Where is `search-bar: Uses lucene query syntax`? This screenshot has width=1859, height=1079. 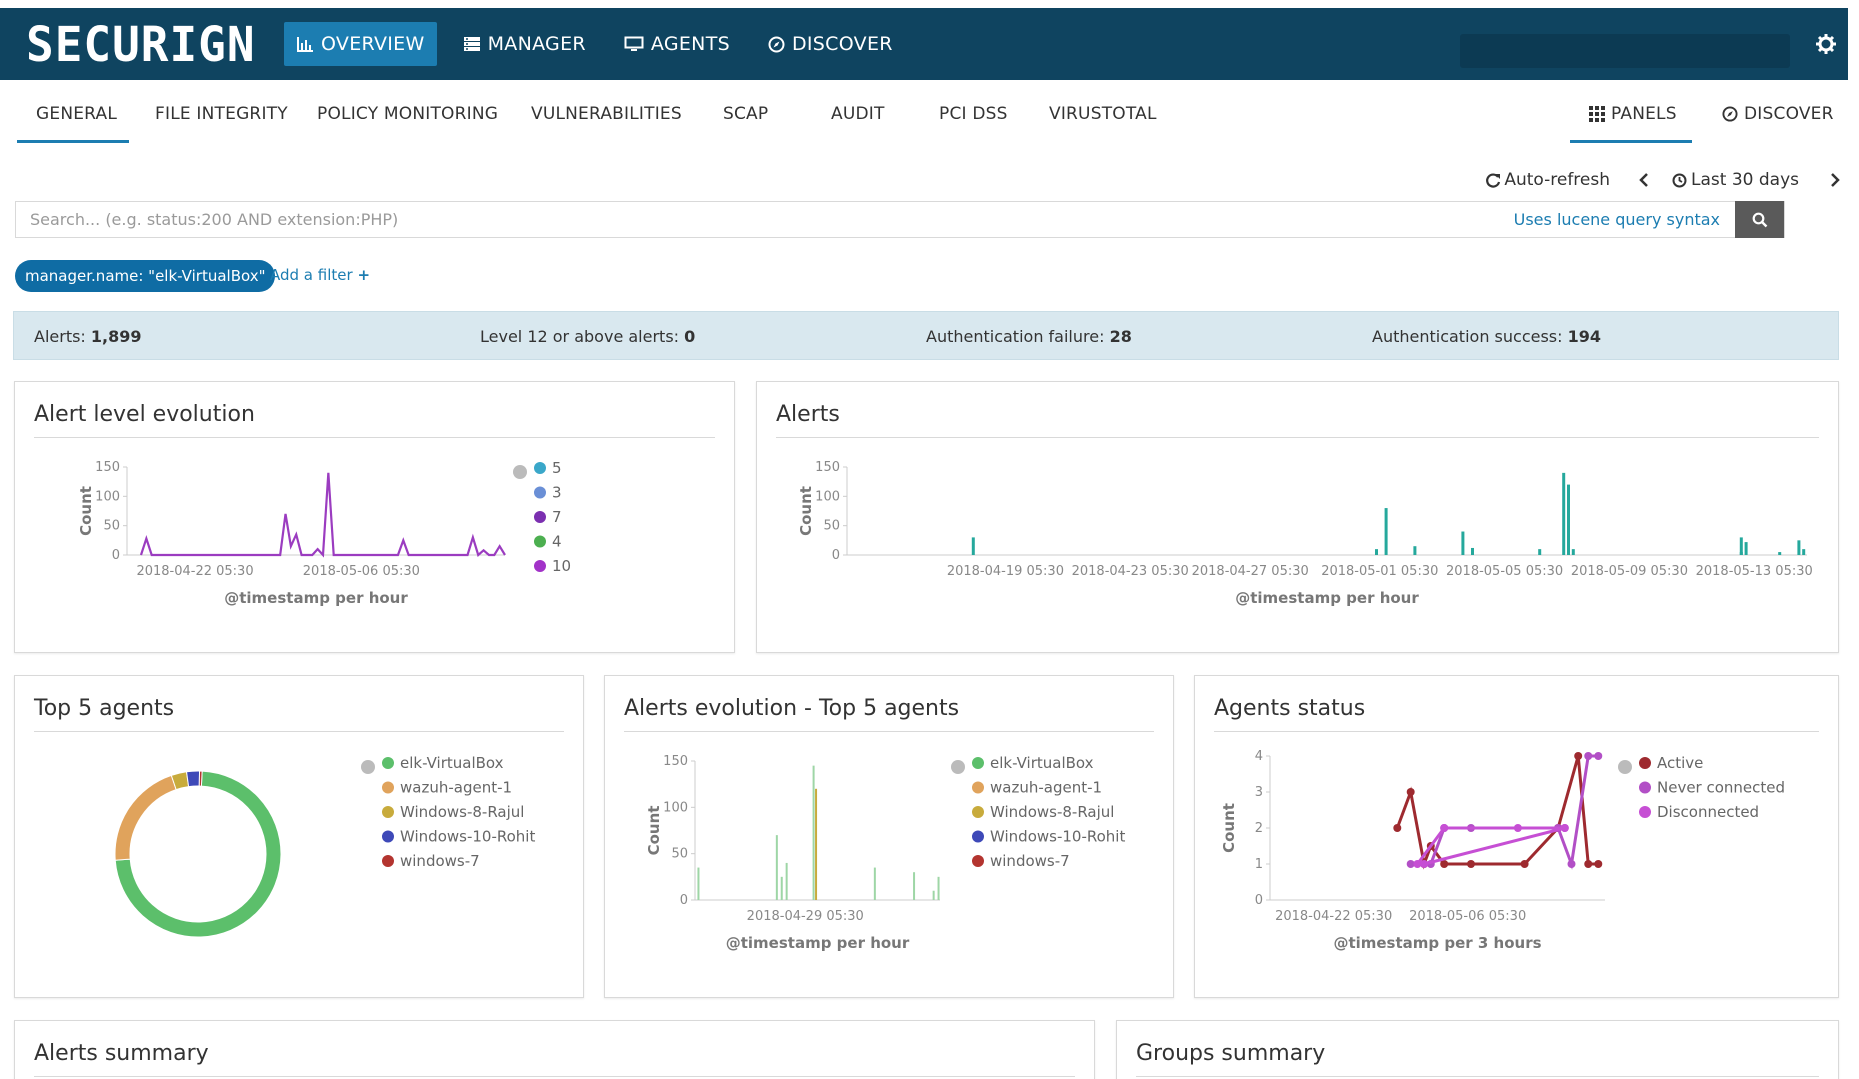
search-bar: Uses lucene query syntax is located at coordinates (900, 219).